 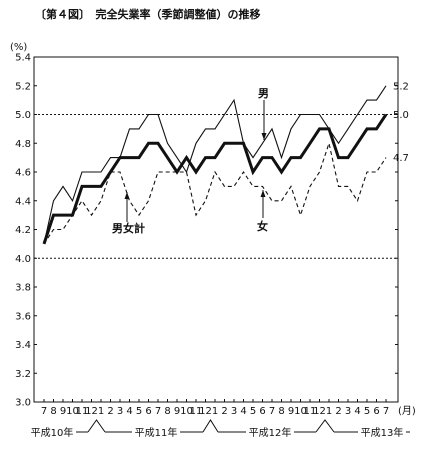 I want to click on y-tick-label: 3.4, so click(x=23, y=345).